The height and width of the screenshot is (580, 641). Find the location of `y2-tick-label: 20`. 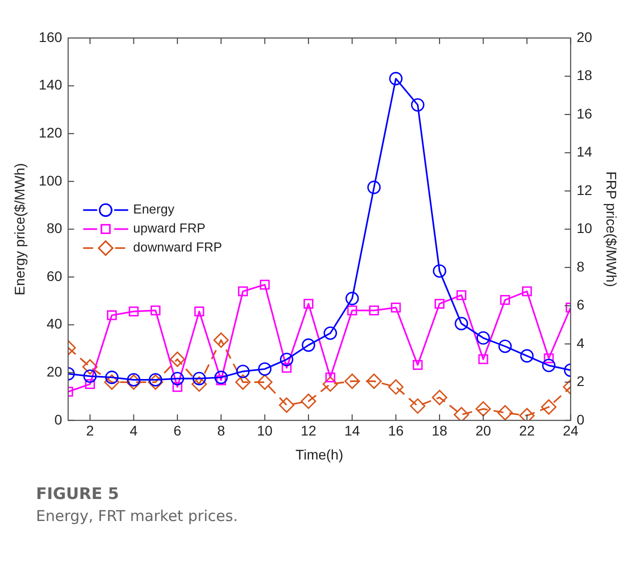

y2-tick-label: 20 is located at coordinates (584, 36).